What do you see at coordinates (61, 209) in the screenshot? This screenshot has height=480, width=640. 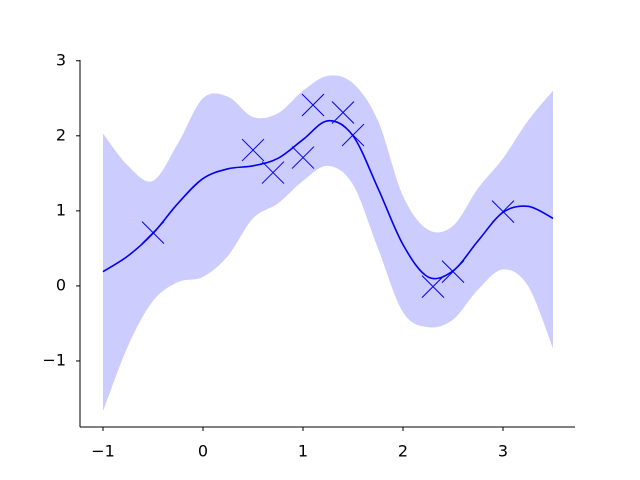 I see `y-tick-label: 1` at bounding box center [61, 209].